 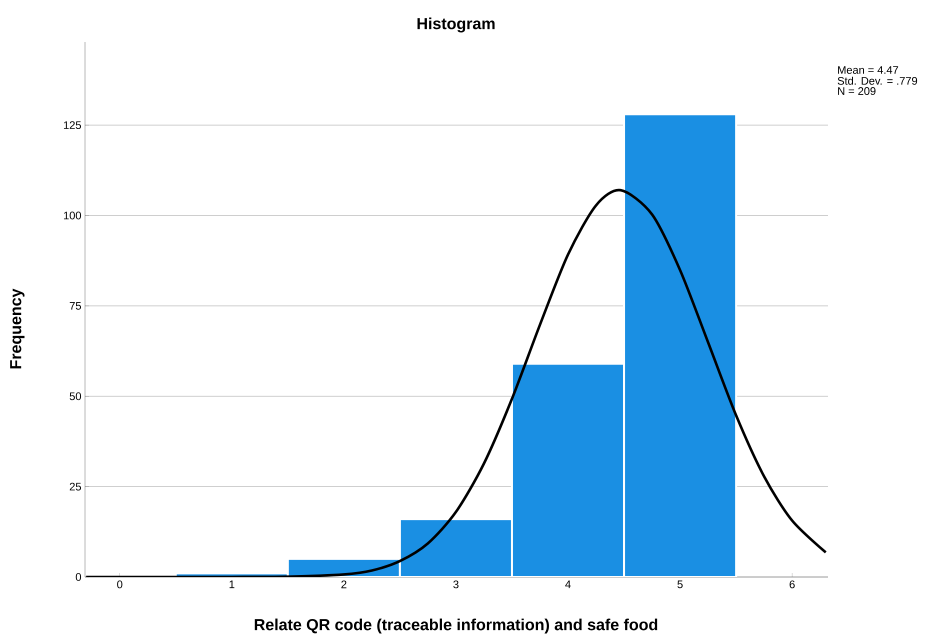 What do you see at coordinates (857, 91) in the screenshot?
I see `text: N = 209` at bounding box center [857, 91].